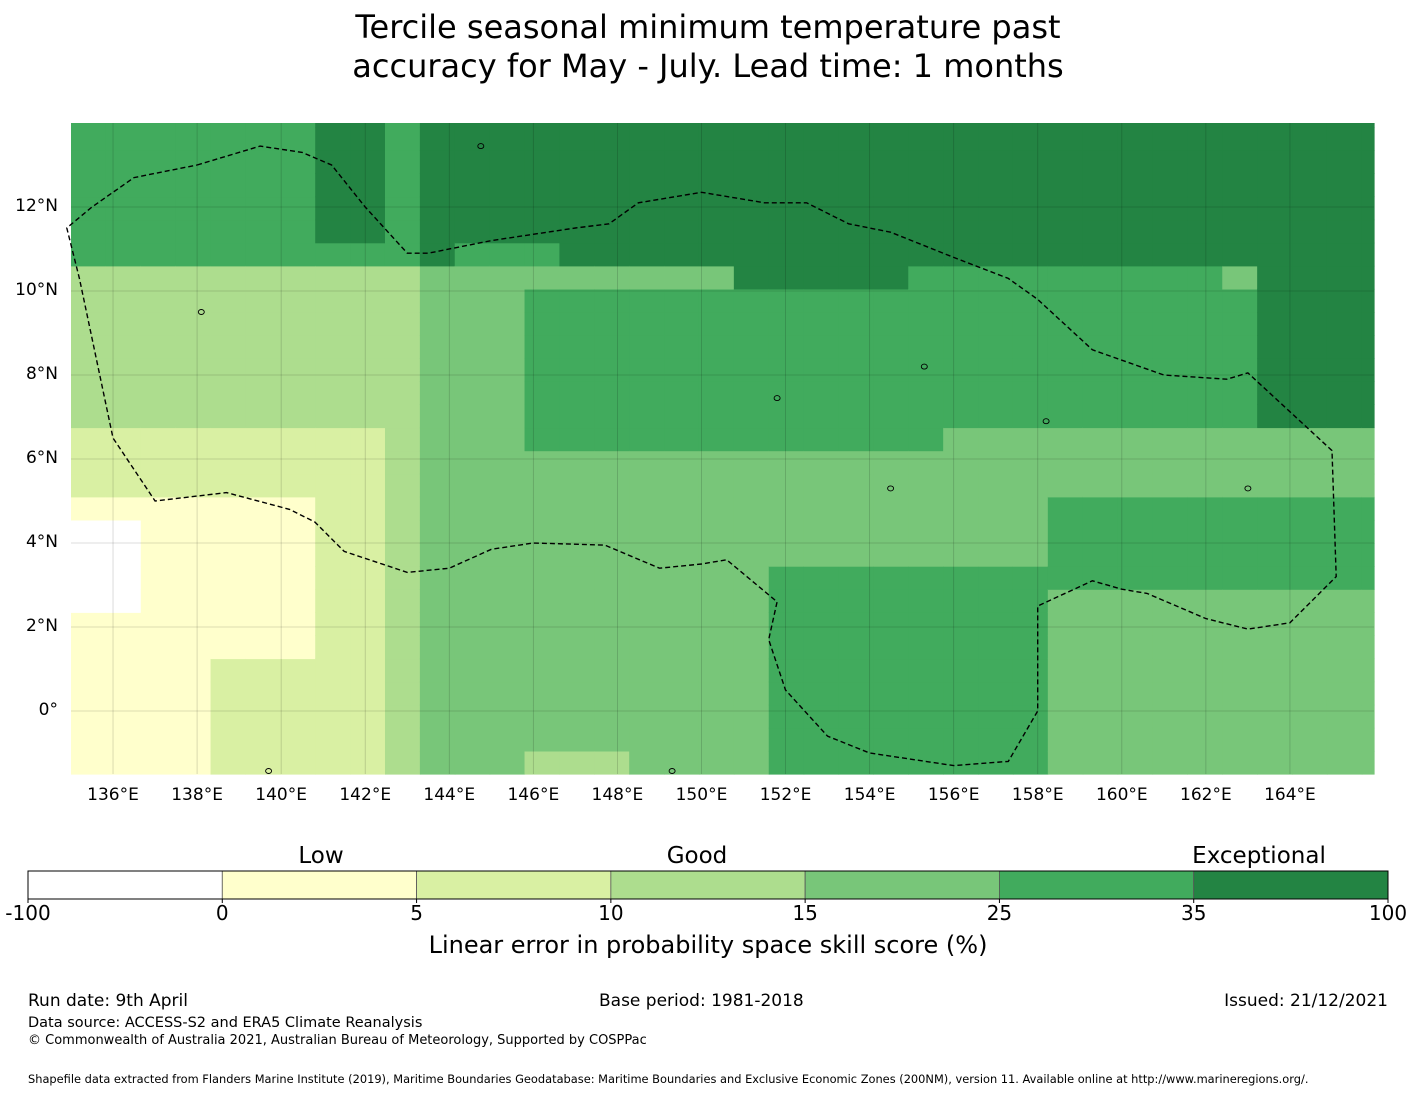 The height and width of the screenshot is (1095, 1416). I want to click on longitude-tick-label: 140°E, so click(281, 795).